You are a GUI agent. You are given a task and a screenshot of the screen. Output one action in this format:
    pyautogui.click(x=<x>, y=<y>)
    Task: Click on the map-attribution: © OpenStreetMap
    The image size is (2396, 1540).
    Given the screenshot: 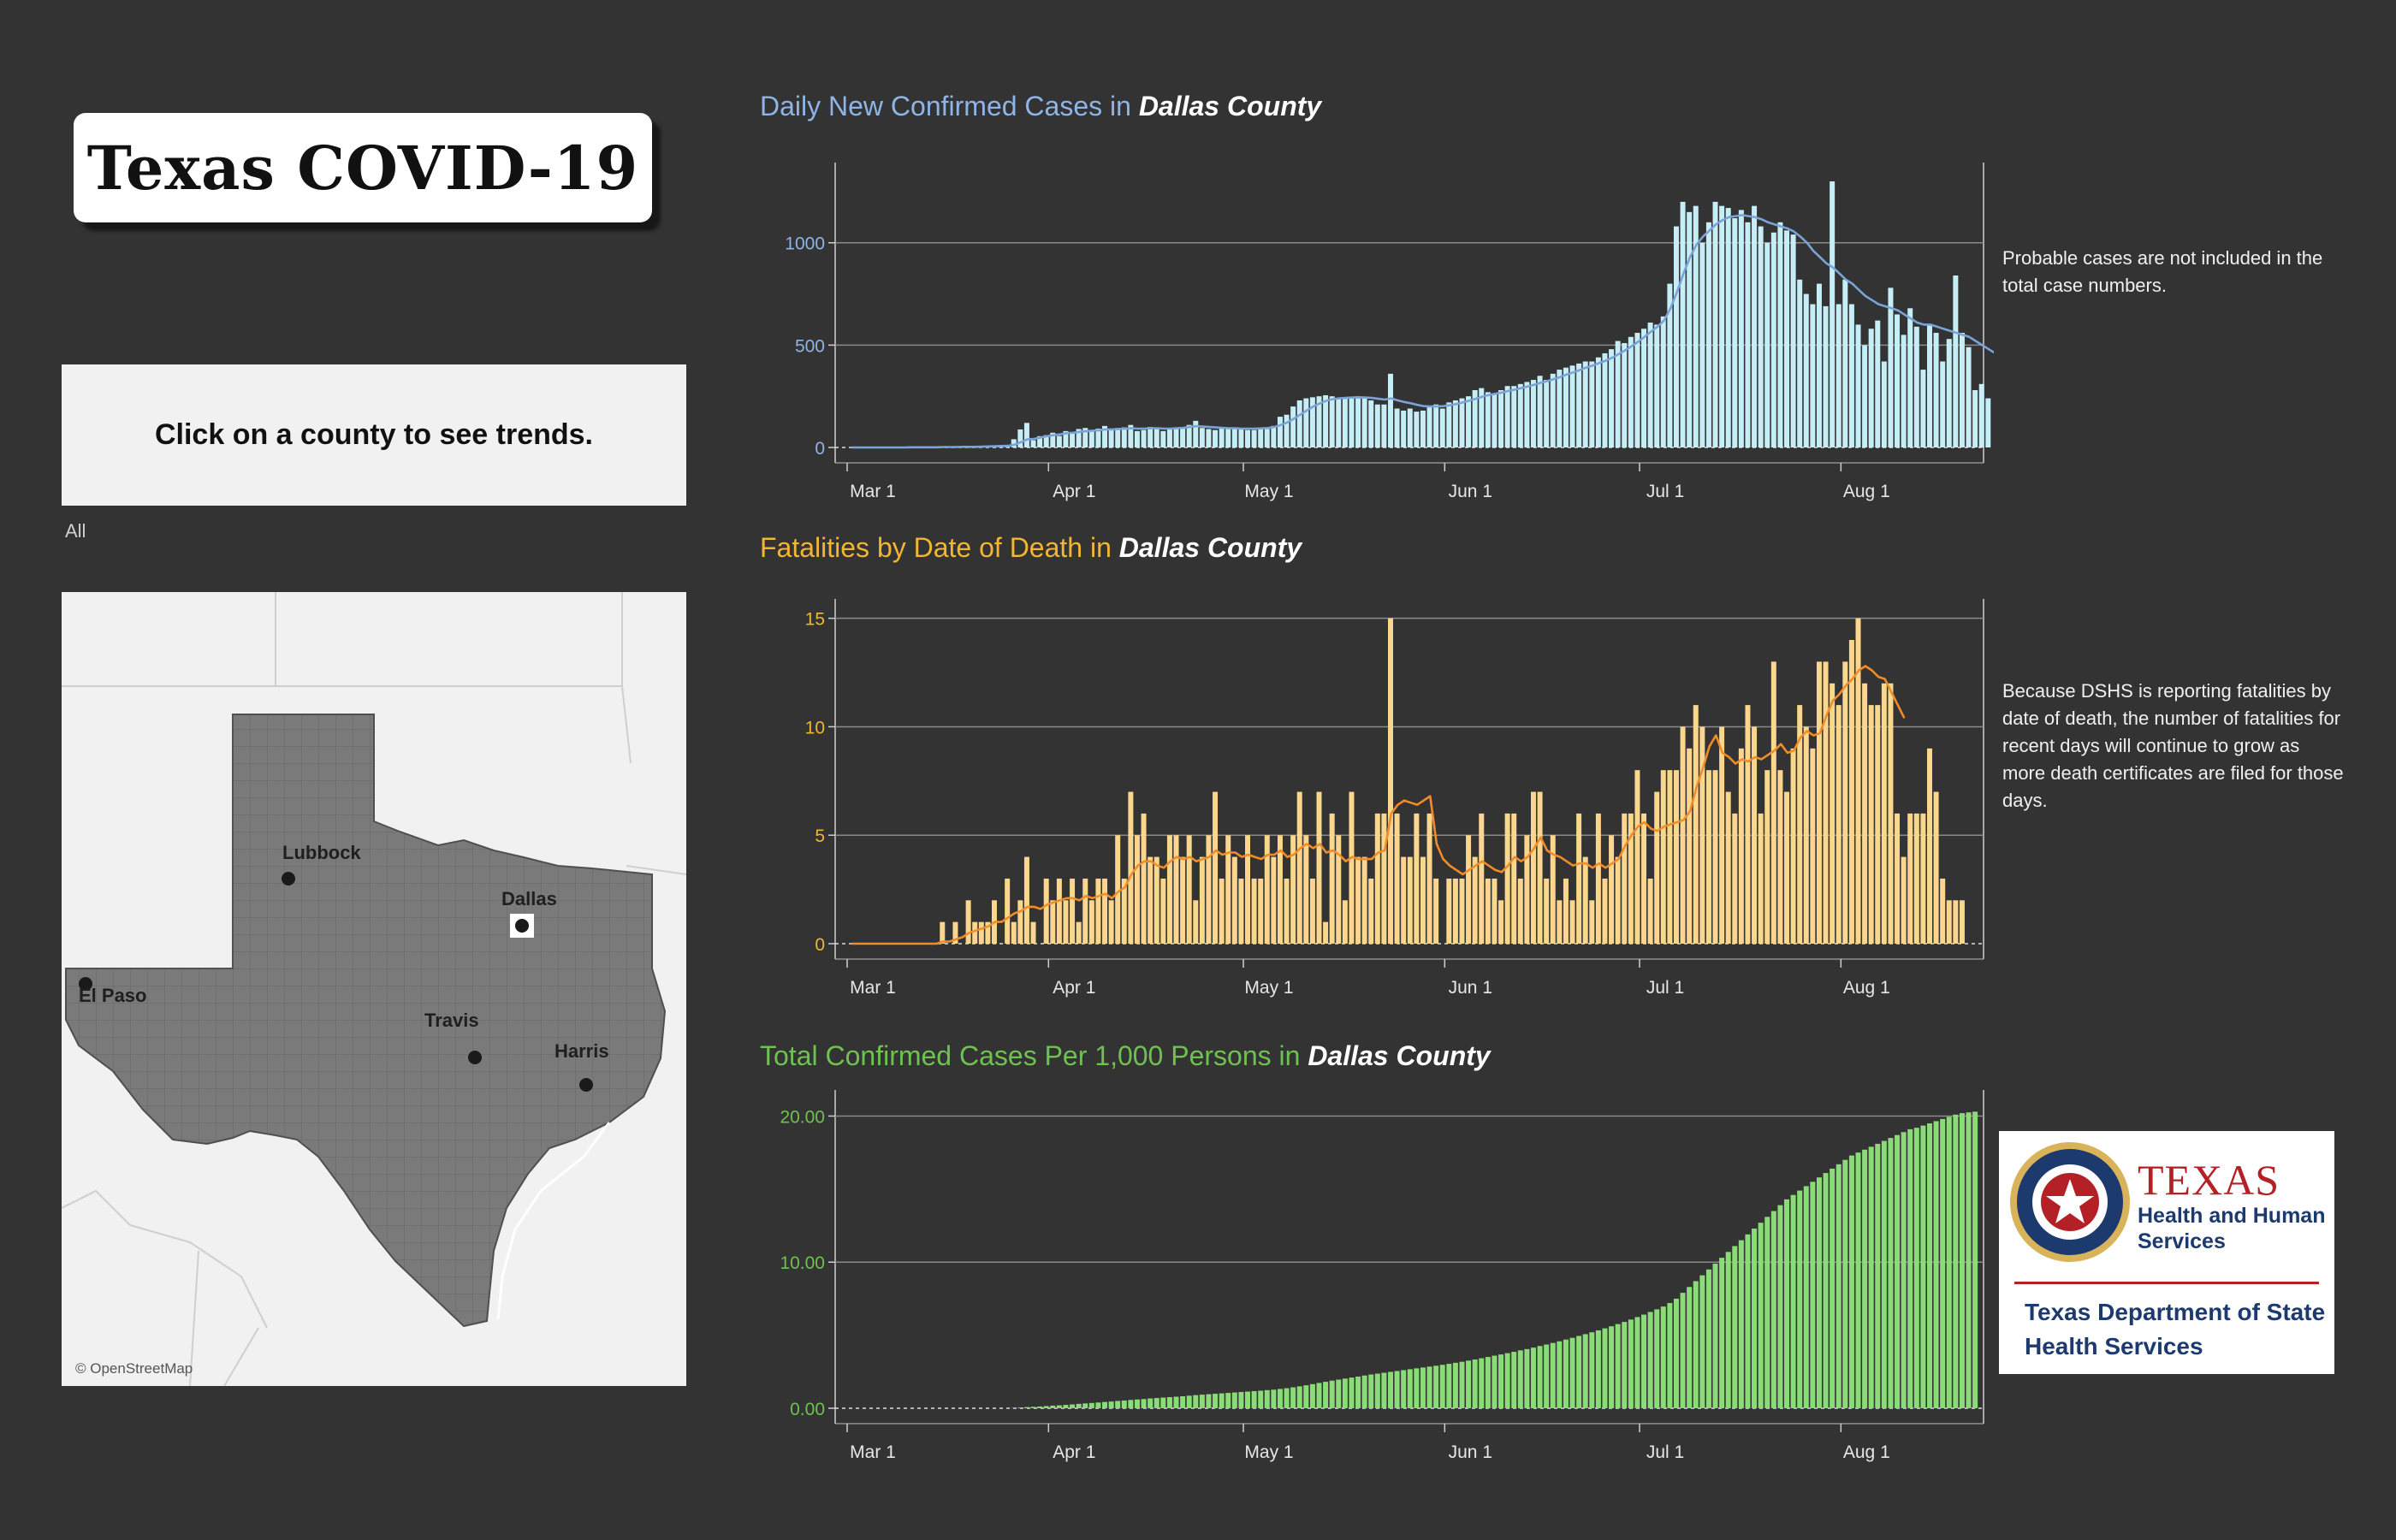 What is the action you would take?
    pyautogui.click(x=134, y=1368)
    